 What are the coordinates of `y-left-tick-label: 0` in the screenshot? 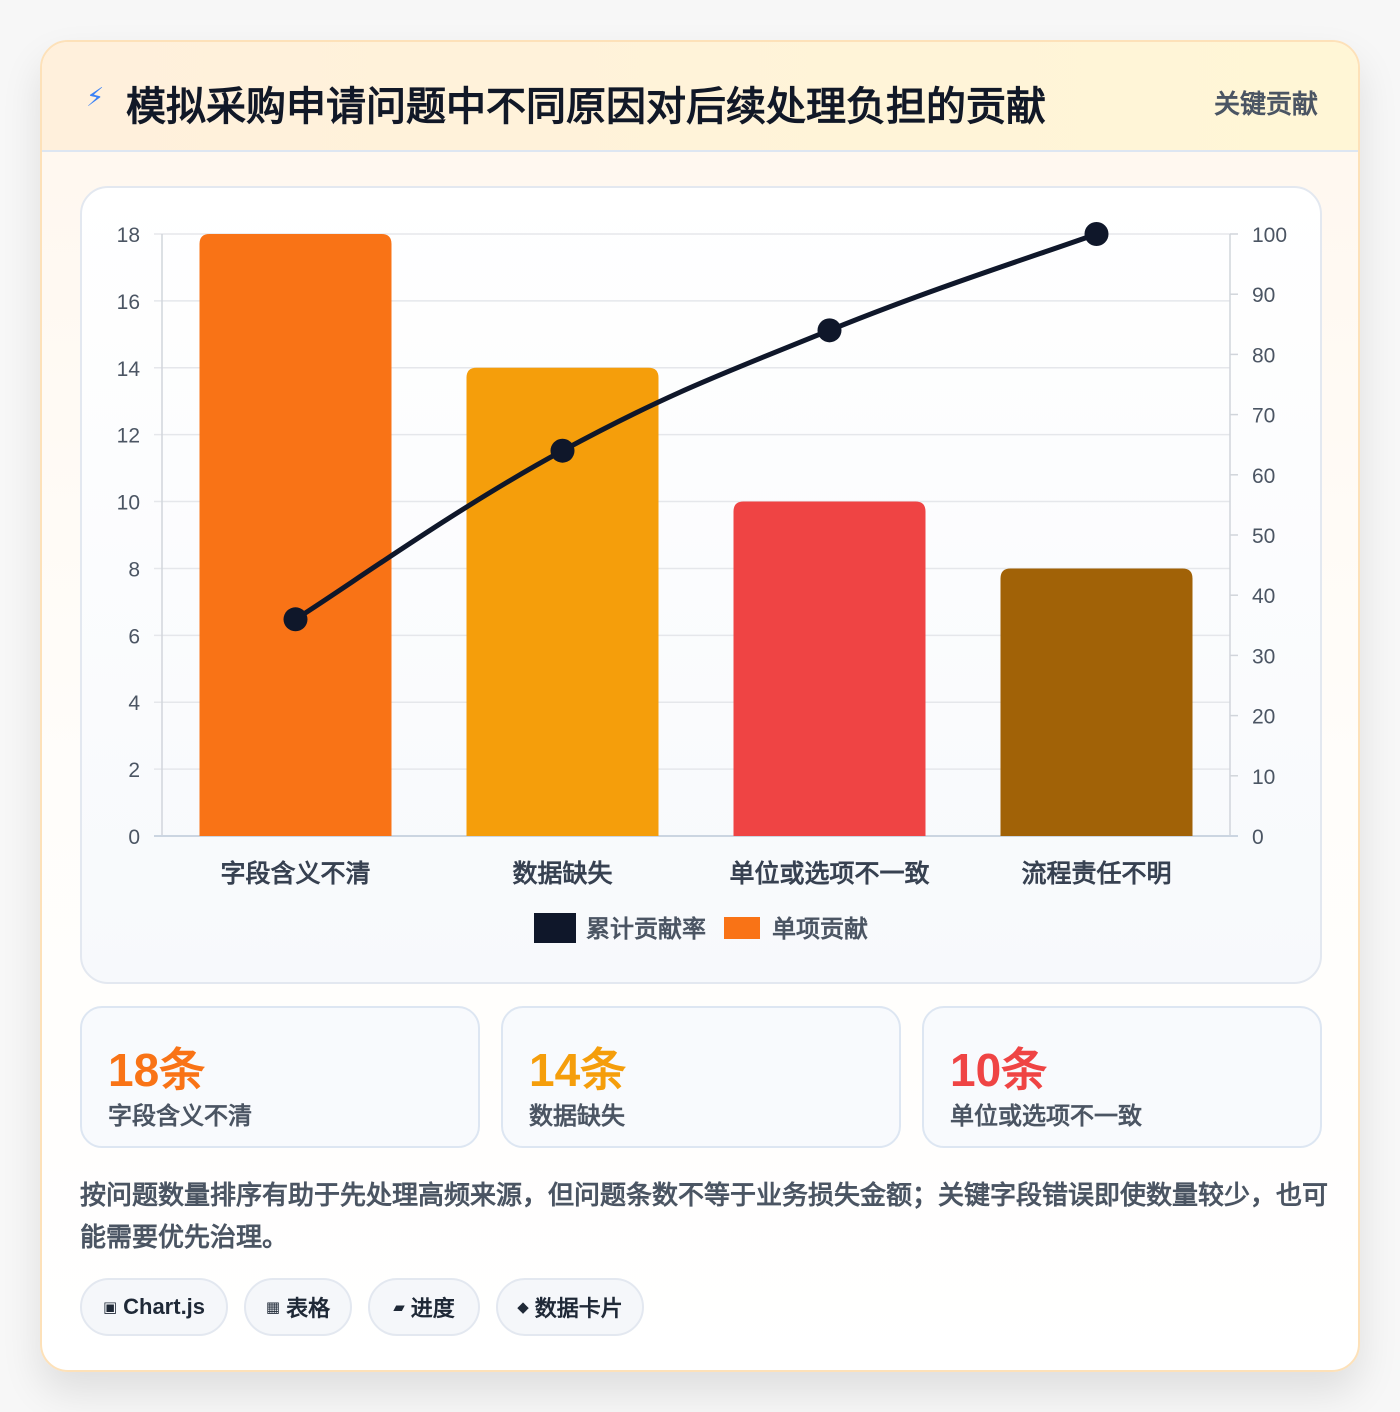 It's located at (134, 837).